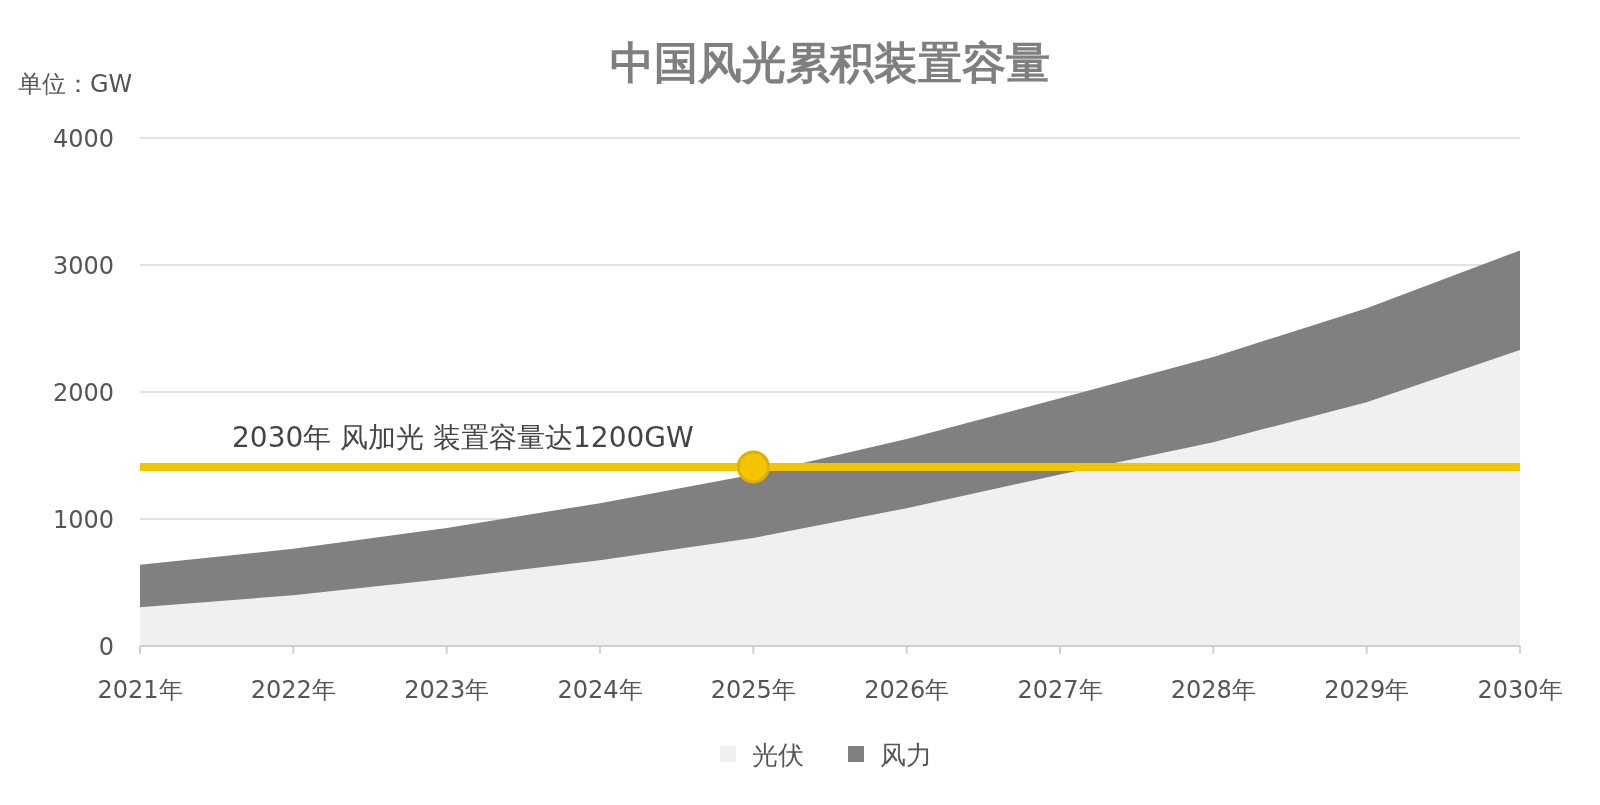 This screenshot has width=1600, height=805. What do you see at coordinates (140, 690) in the screenshot?
I see `x-tick-label: 2021年` at bounding box center [140, 690].